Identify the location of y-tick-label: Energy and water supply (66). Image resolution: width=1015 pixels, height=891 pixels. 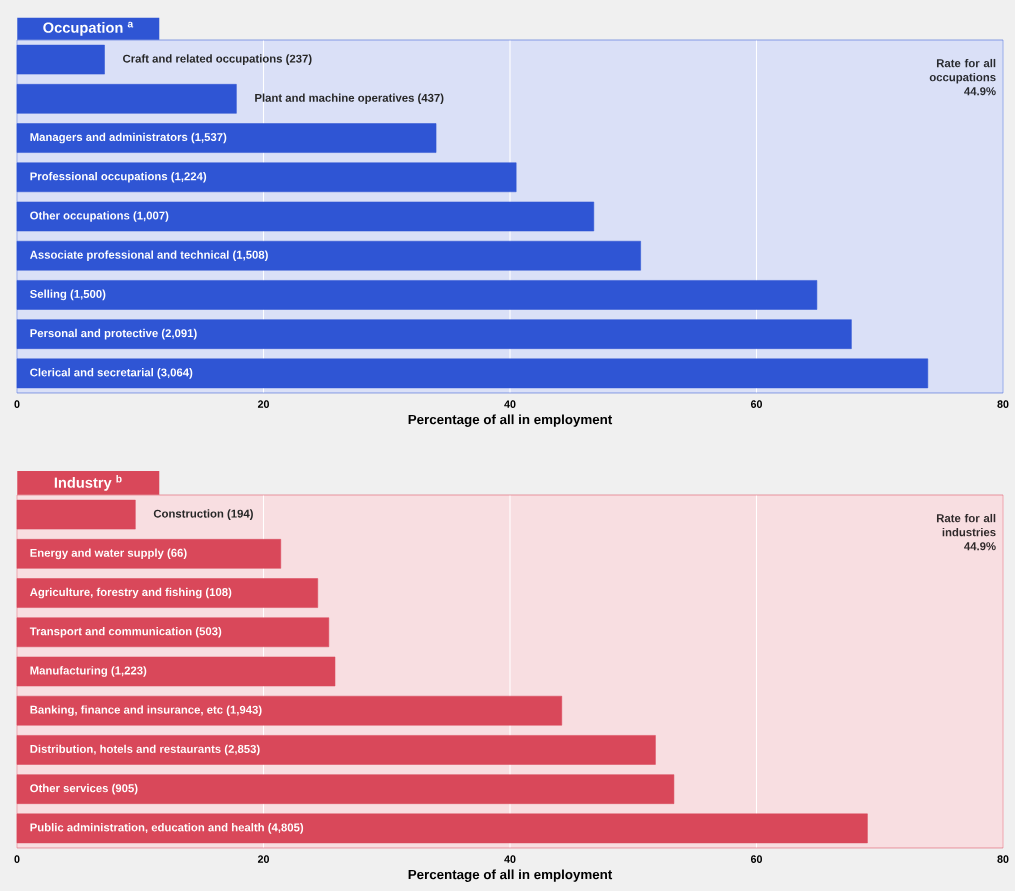
(108, 554).